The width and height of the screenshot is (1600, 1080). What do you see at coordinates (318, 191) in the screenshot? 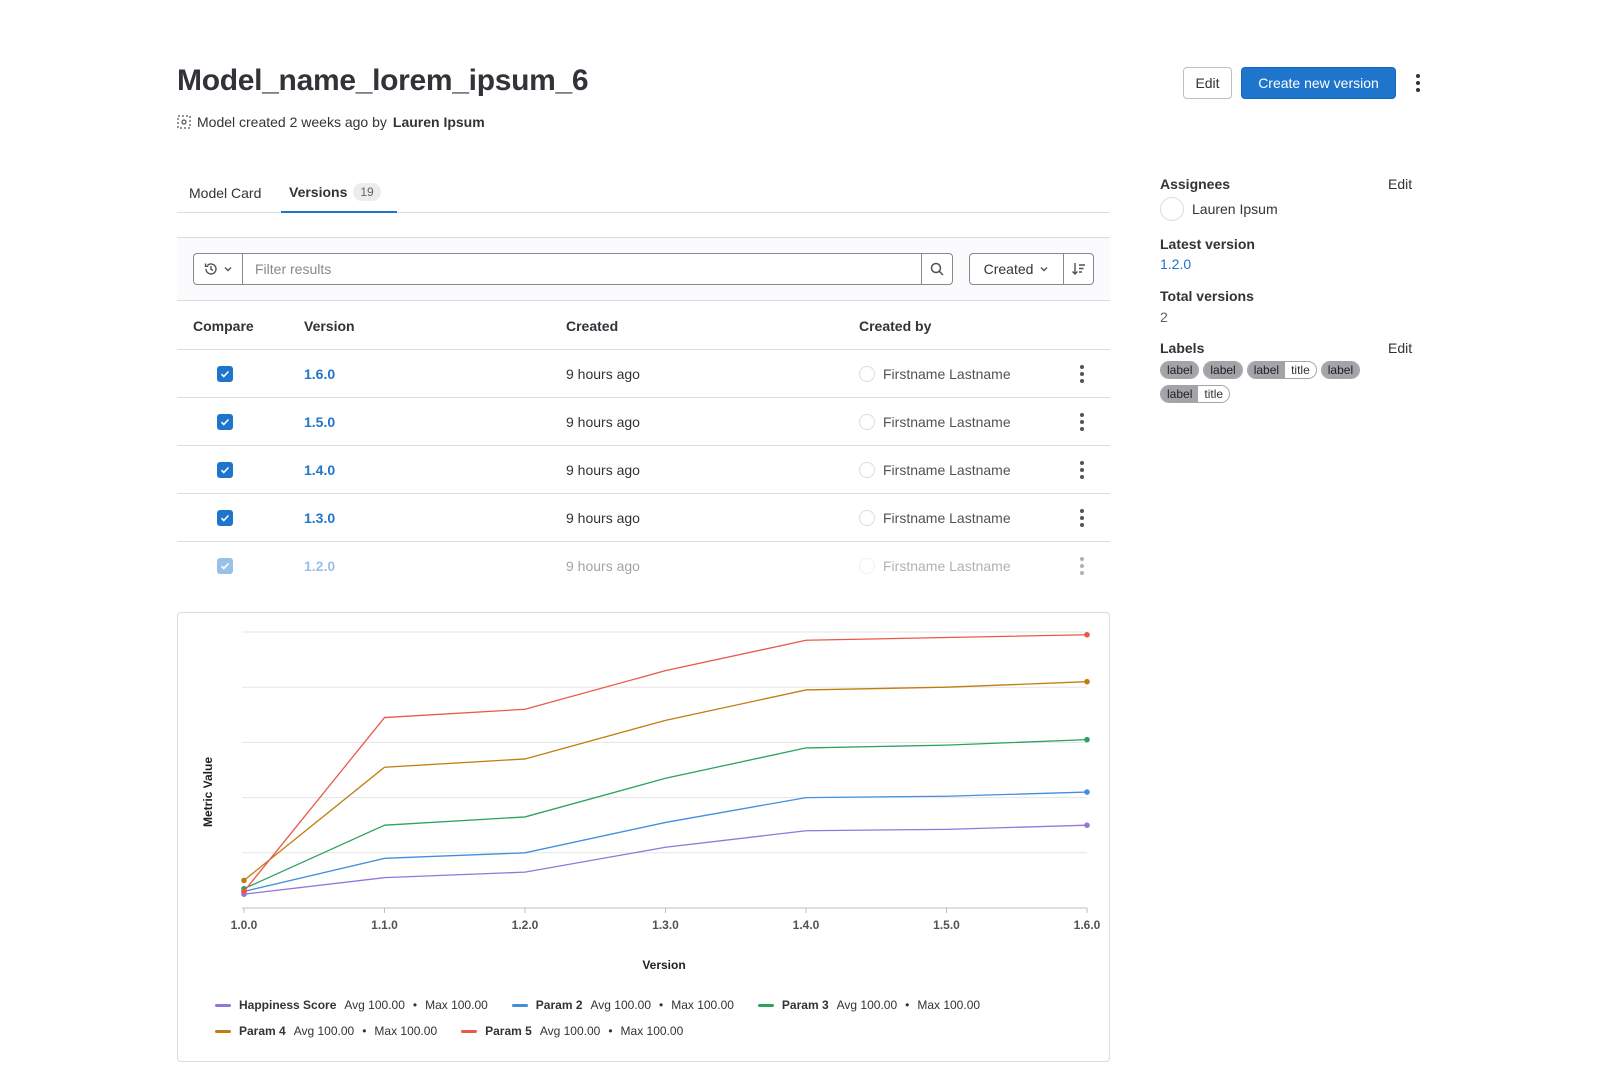
I see `tab-versions-label: Versions` at bounding box center [318, 191].